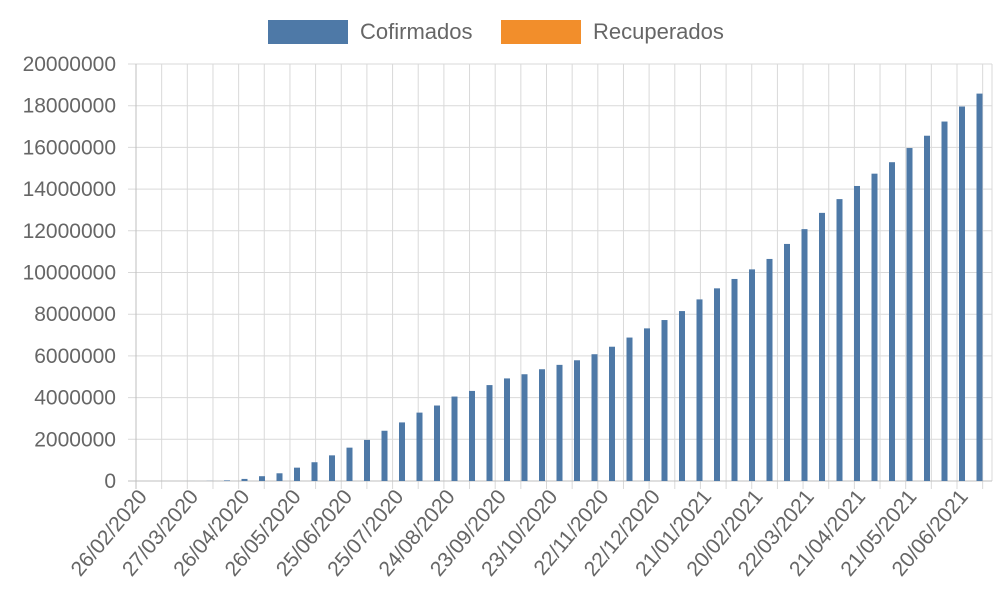 The height and width of the screenshot is (600, 1000). What do you see at coordinates (75, 398) in the screenshot?
I see `y-tick-label: 4000000` at bounding box center [75, 398].